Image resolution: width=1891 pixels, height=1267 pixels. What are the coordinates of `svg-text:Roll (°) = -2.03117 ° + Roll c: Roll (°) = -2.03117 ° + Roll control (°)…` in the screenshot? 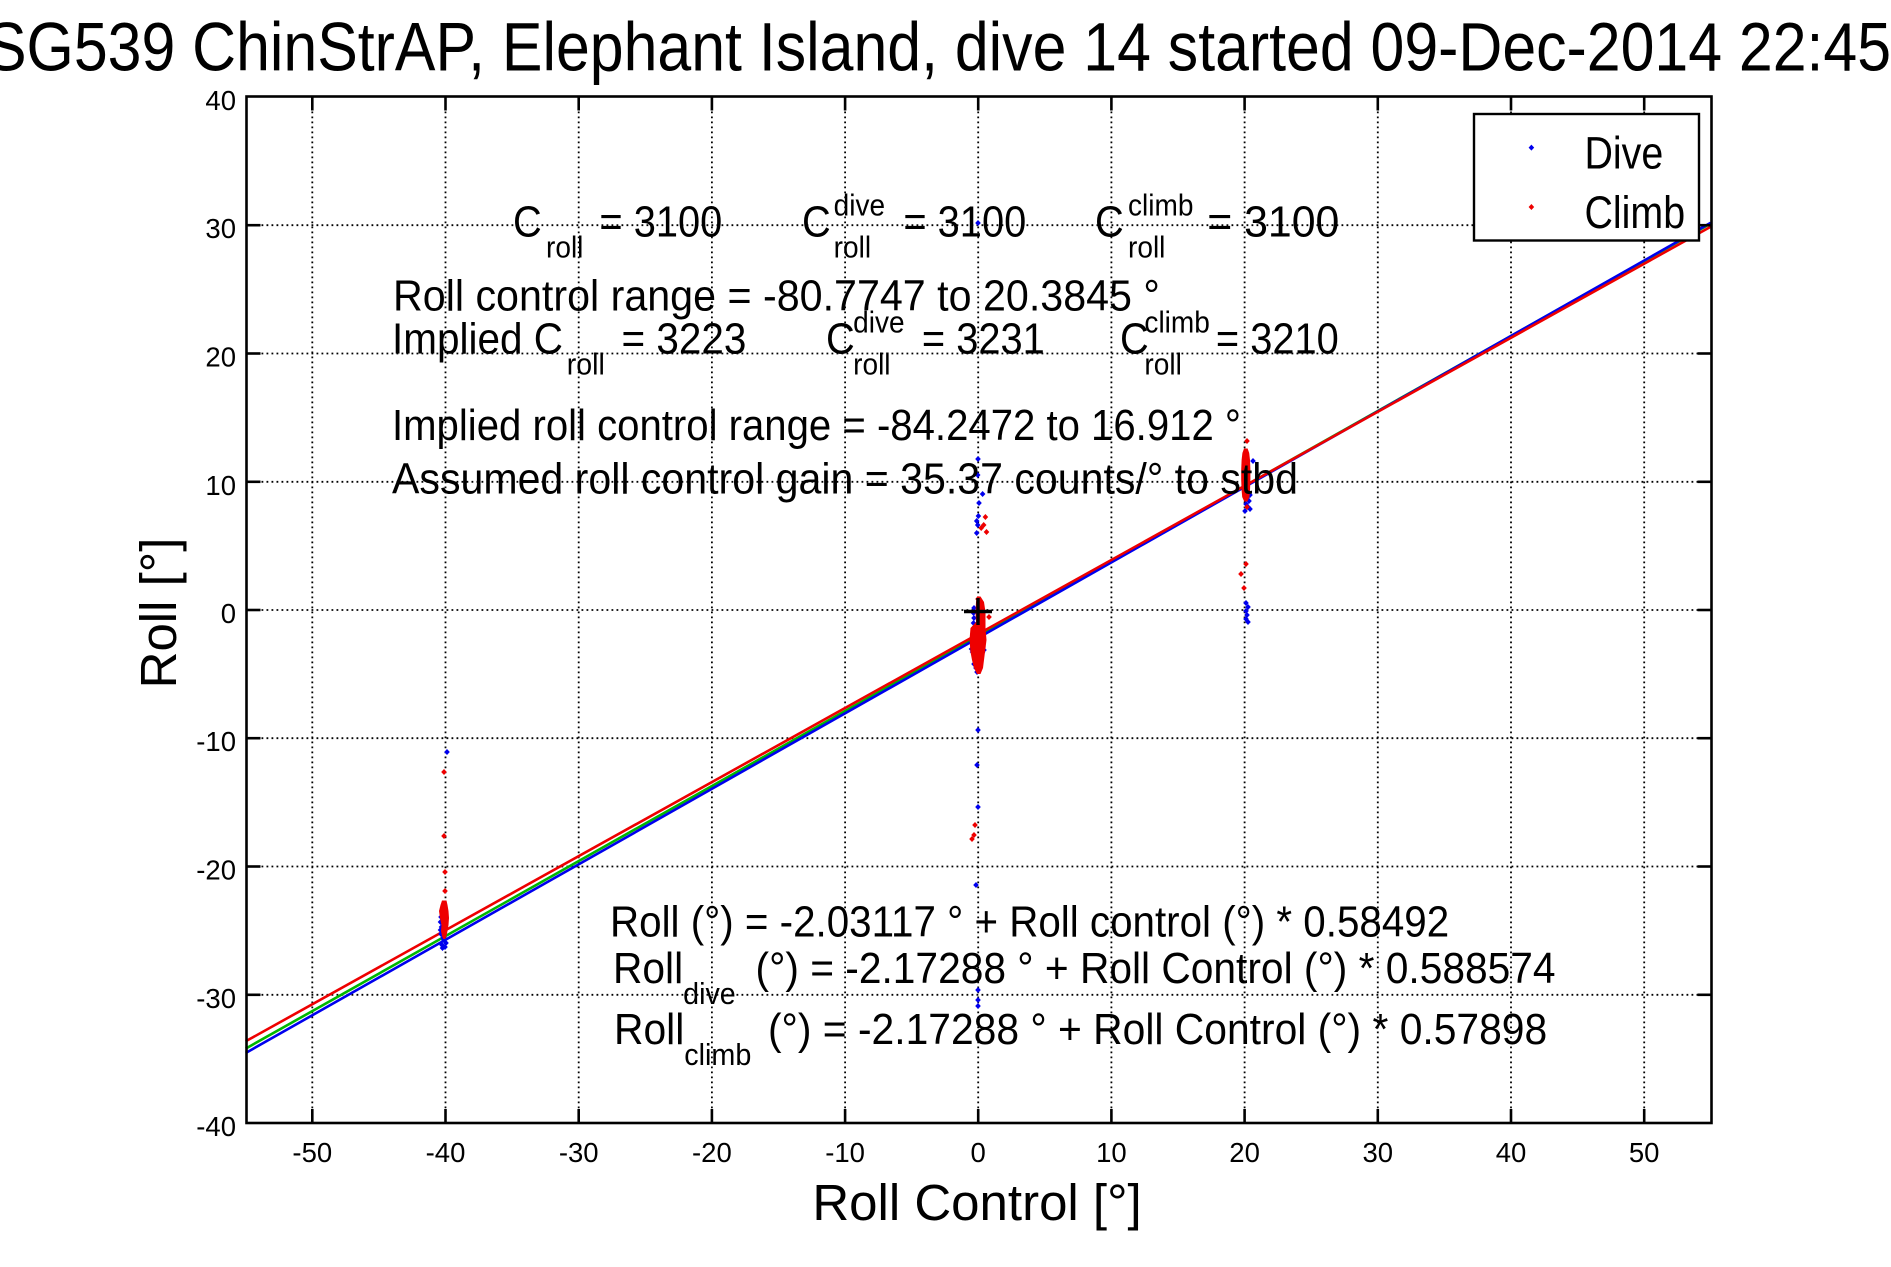 It's located at (1029, 921).